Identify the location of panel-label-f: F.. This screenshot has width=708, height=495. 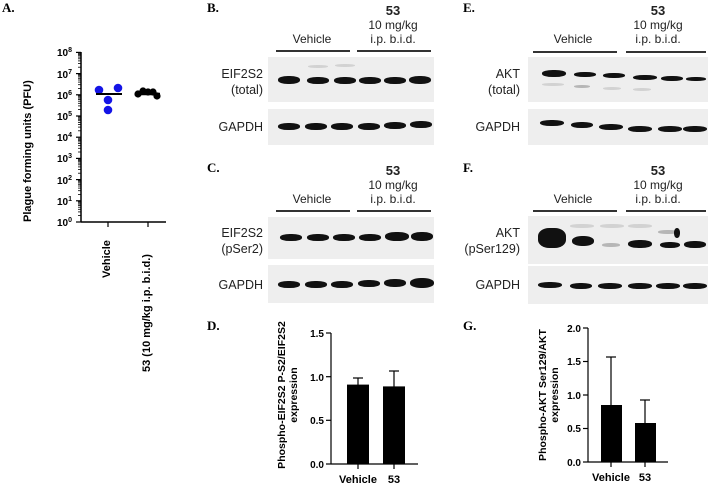
(468, 167).